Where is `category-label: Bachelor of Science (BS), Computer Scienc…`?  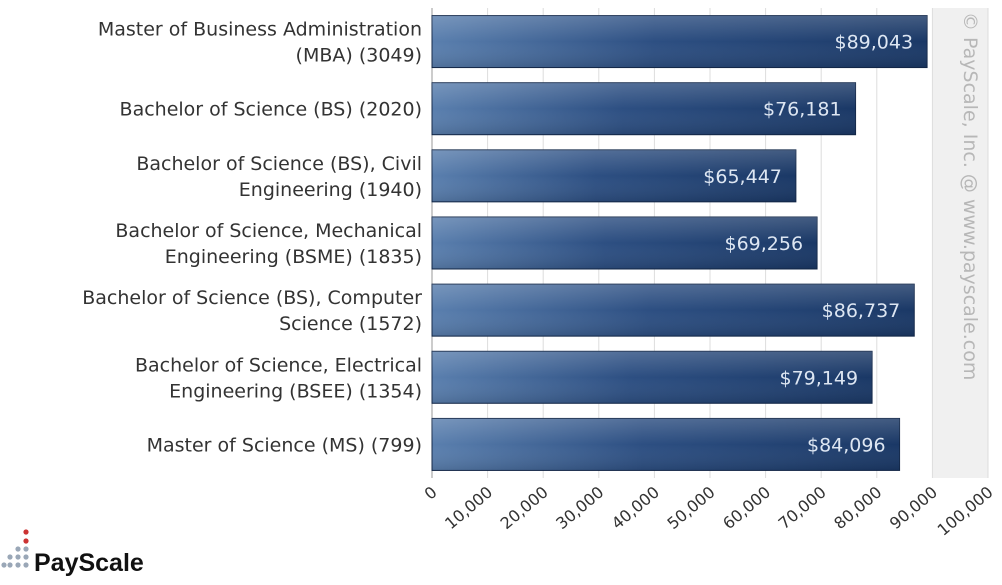
category-label: Bachelor of Science (BS), Computer Scienc… is located at coordinates (252, 311).